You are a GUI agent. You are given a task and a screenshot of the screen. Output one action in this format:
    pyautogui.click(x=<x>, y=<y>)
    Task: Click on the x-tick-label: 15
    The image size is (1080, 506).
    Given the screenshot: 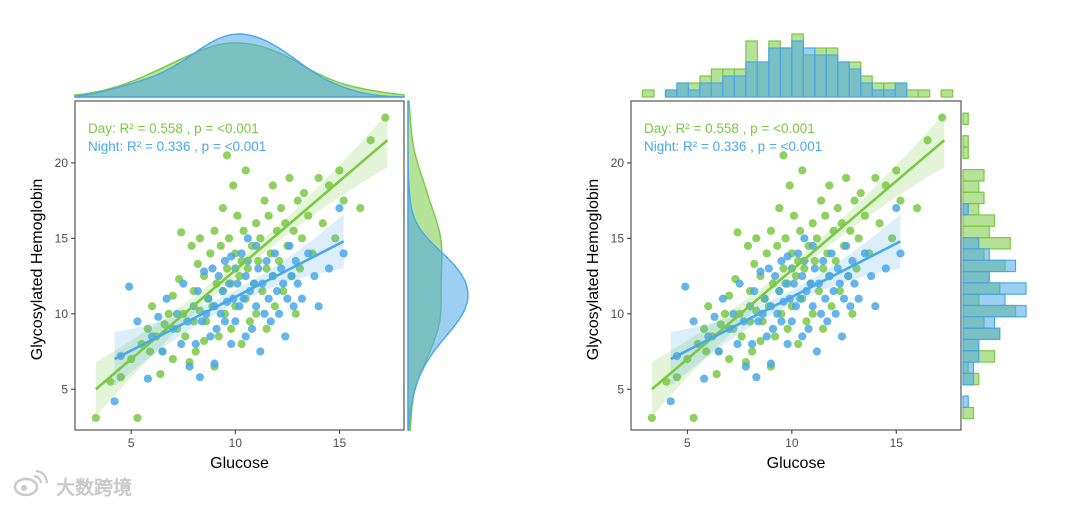 What is the action you would take?
    pyautogui.click(x=897, y=443)
    